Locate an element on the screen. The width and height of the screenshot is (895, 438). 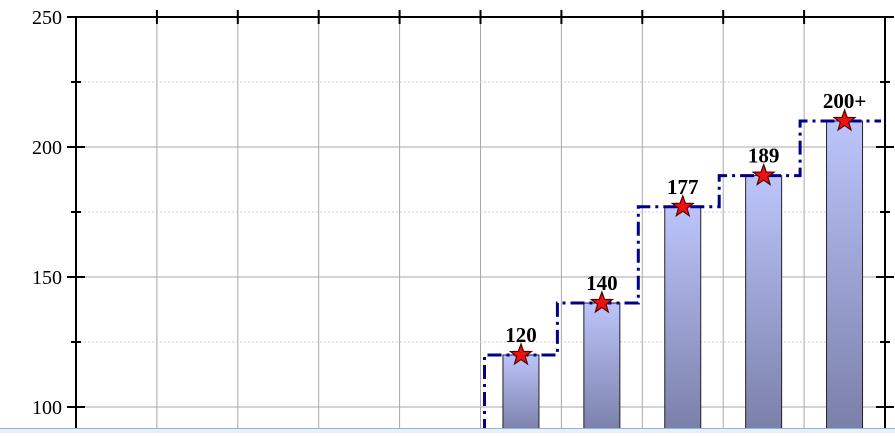
bottom-band is located at coordinates (447, 430).